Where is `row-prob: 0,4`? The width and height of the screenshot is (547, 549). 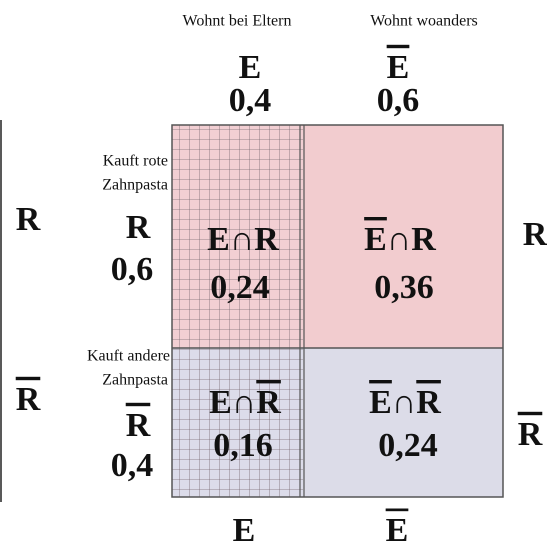
row-prob: 0,4 is located at coordinates (132, 465).